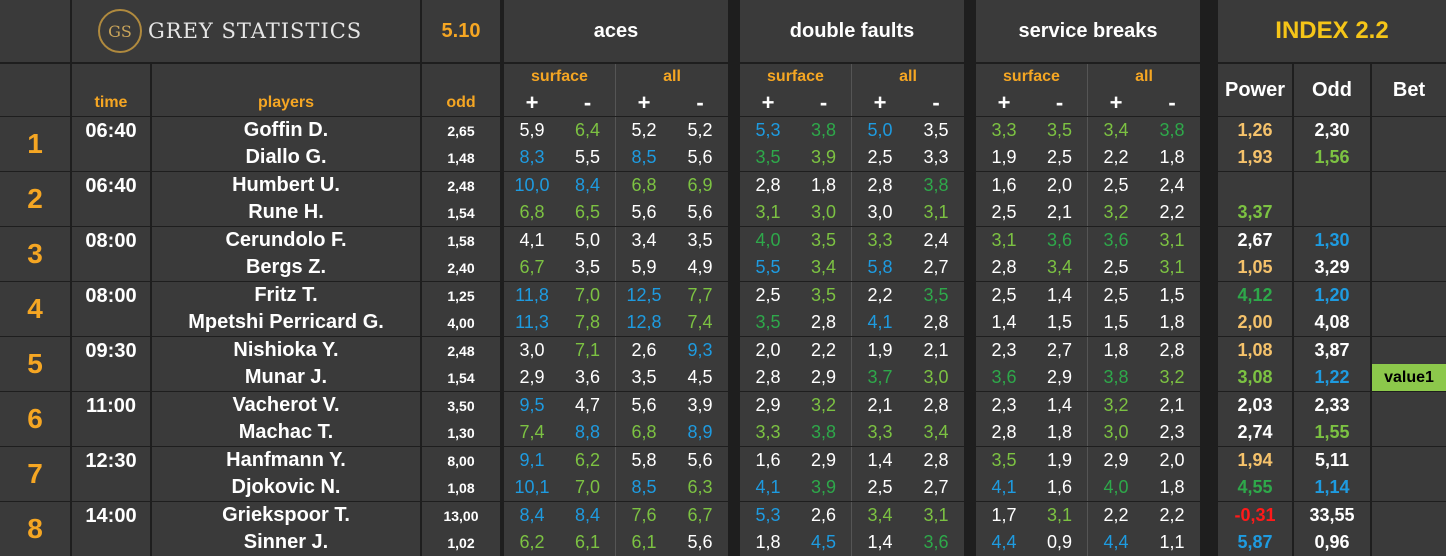 The width and height of the screenshot is (1446, 556). What do you see at coordinates (644, 295) in the screenshot?
I see `stat-aces-value: 12,5` at bounding box center [644, 295].